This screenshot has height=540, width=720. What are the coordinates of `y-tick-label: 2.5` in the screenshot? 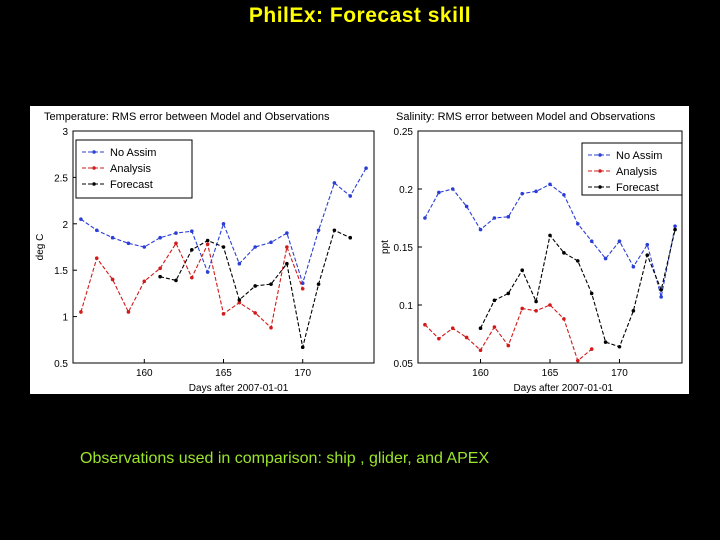 It's located at (61, 178).